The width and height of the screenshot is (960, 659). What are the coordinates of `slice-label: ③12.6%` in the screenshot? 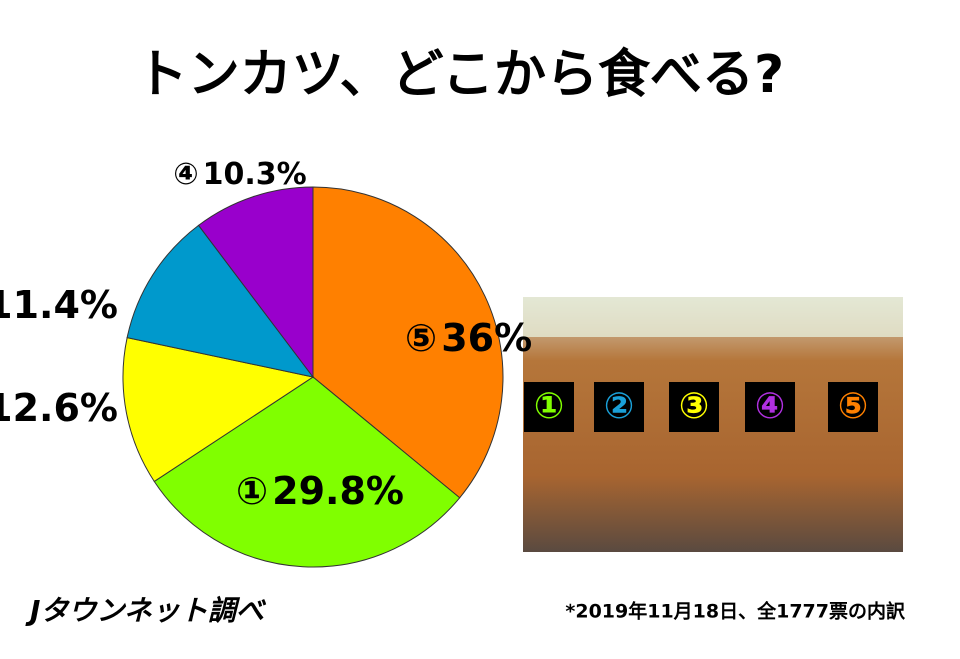 It's located at (59, 408).